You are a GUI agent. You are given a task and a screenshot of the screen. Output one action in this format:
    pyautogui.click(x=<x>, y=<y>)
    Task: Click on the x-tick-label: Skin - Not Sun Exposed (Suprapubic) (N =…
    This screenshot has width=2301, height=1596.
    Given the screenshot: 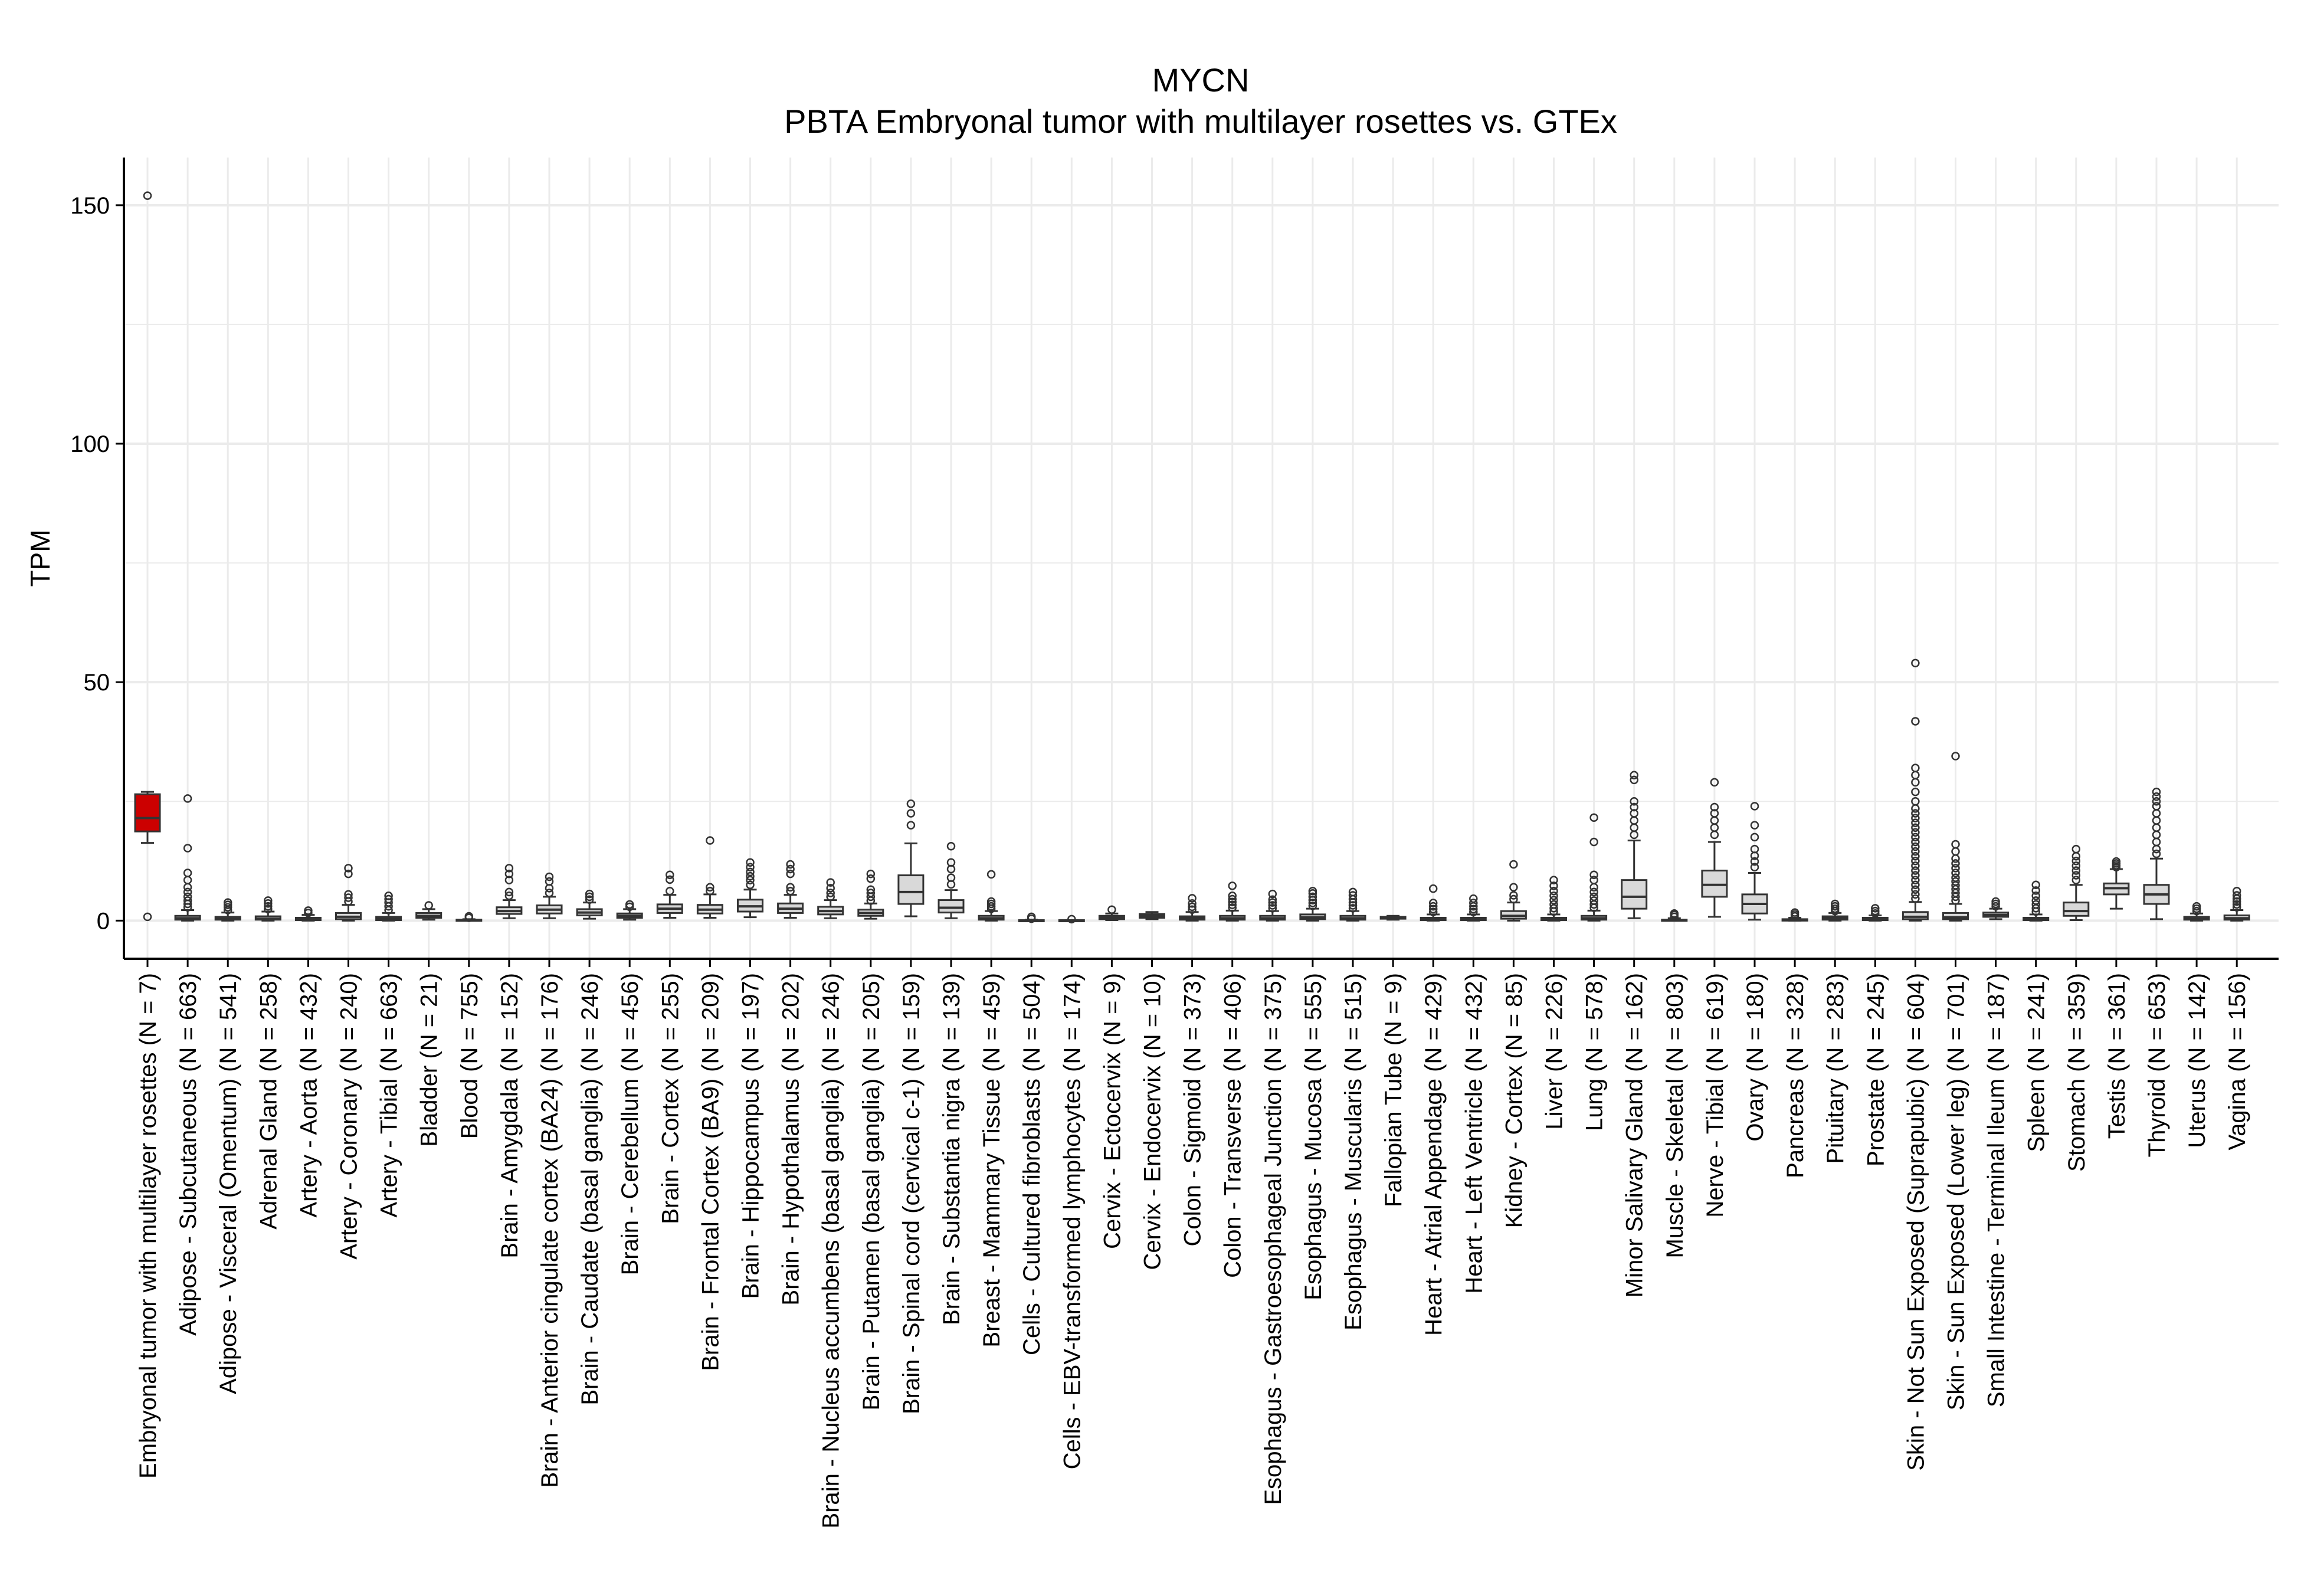 What is the action you would take?
    pyautogui.click(x=1916, y=1222)
    